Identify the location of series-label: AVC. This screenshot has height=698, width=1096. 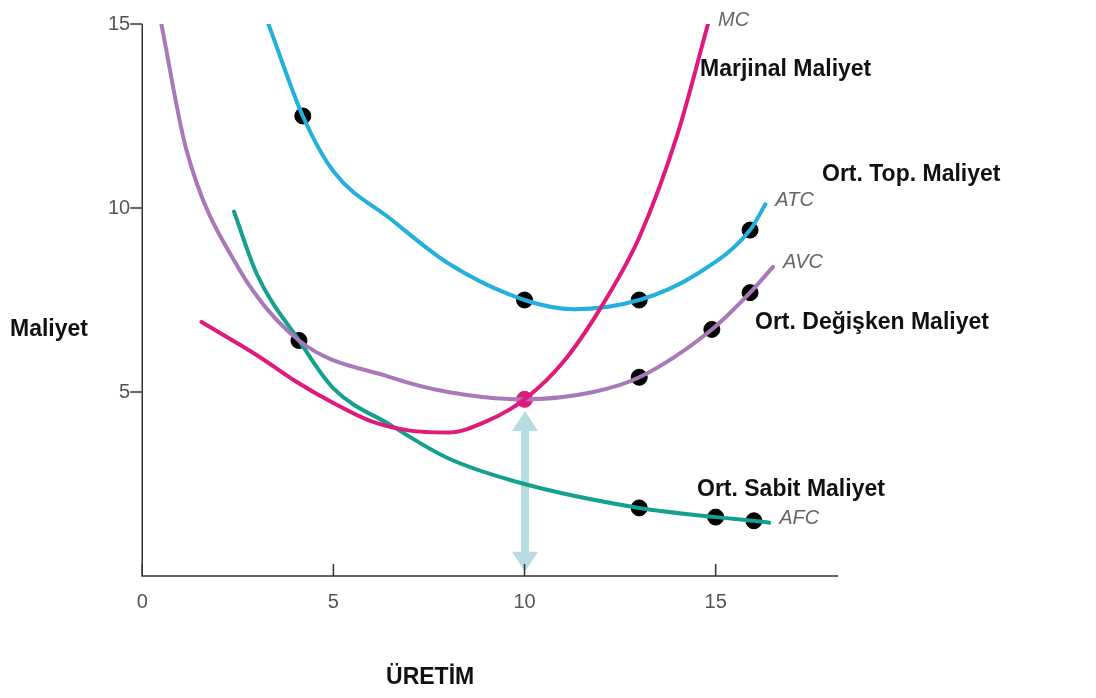
(803, 261).